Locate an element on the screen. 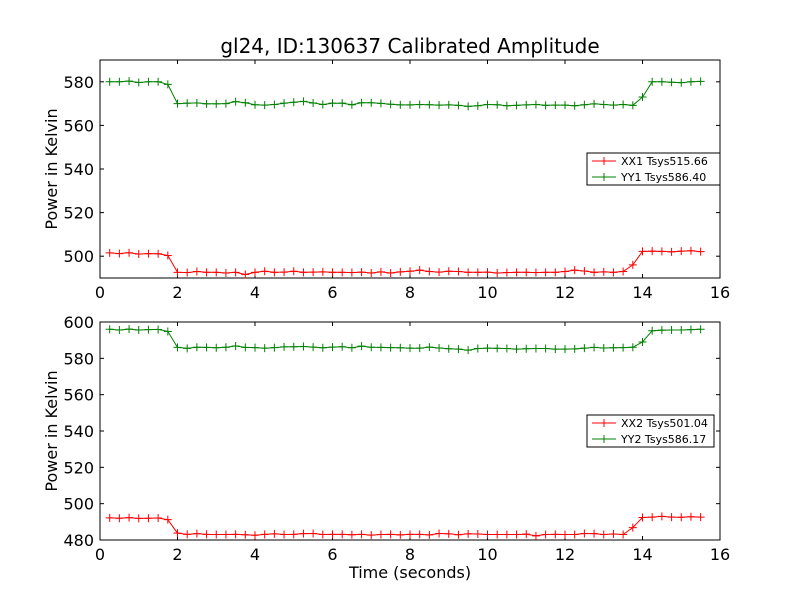 The image size is (800, 600). x-tick-label: 16 is located at coordinates (720, 554).